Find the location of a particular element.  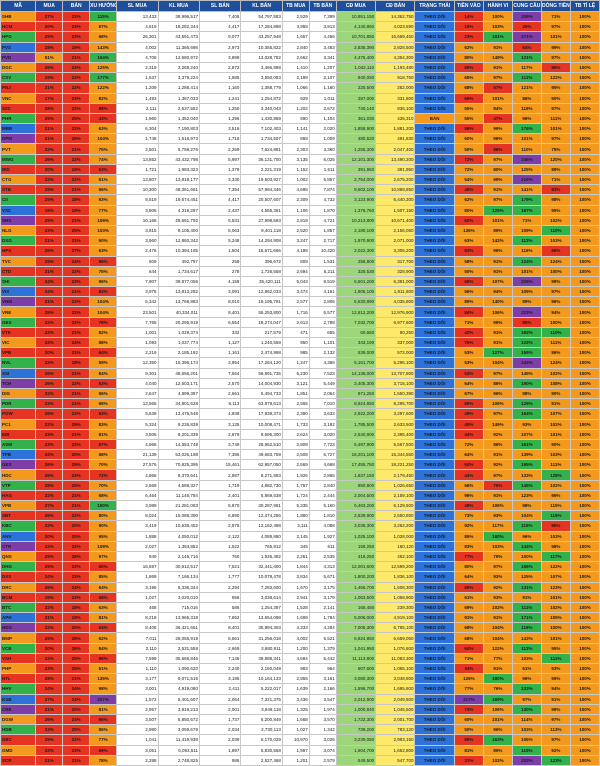

sell-pct-cell: 22% is located at coordinates (76, 546).